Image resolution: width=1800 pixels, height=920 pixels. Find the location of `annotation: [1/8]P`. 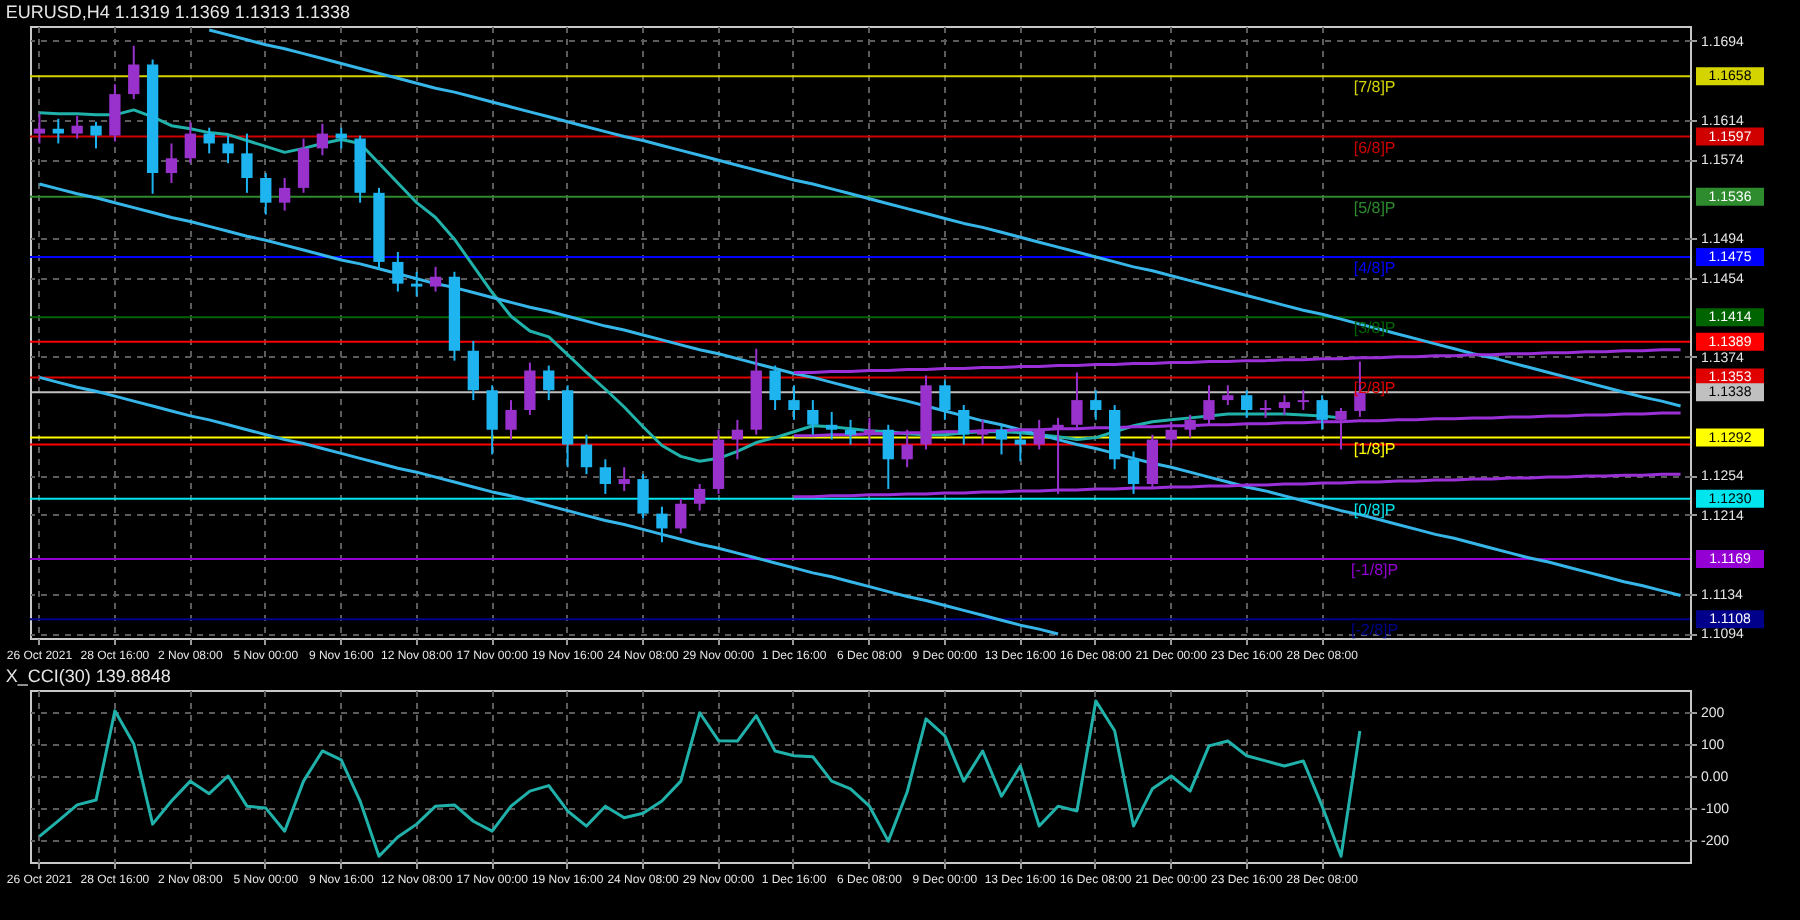

annotation: [1/8]P is located at coordinates (1374, 448).